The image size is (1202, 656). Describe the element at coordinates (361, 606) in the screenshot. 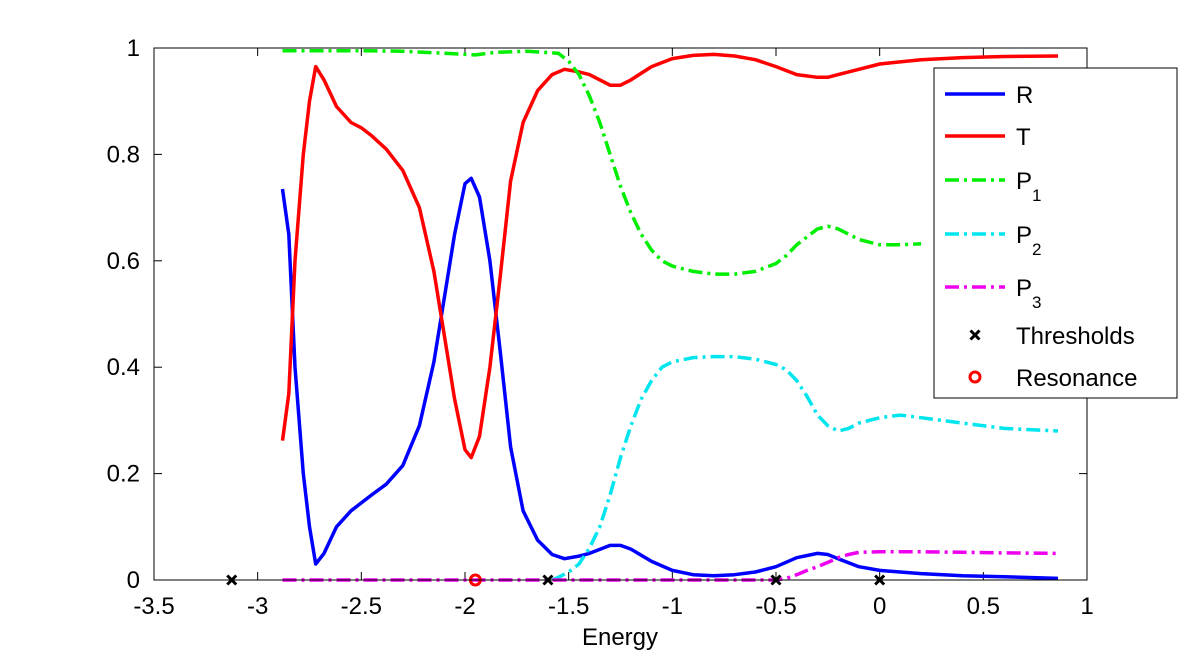

I see `x-tick-label: -2.5` at that location.